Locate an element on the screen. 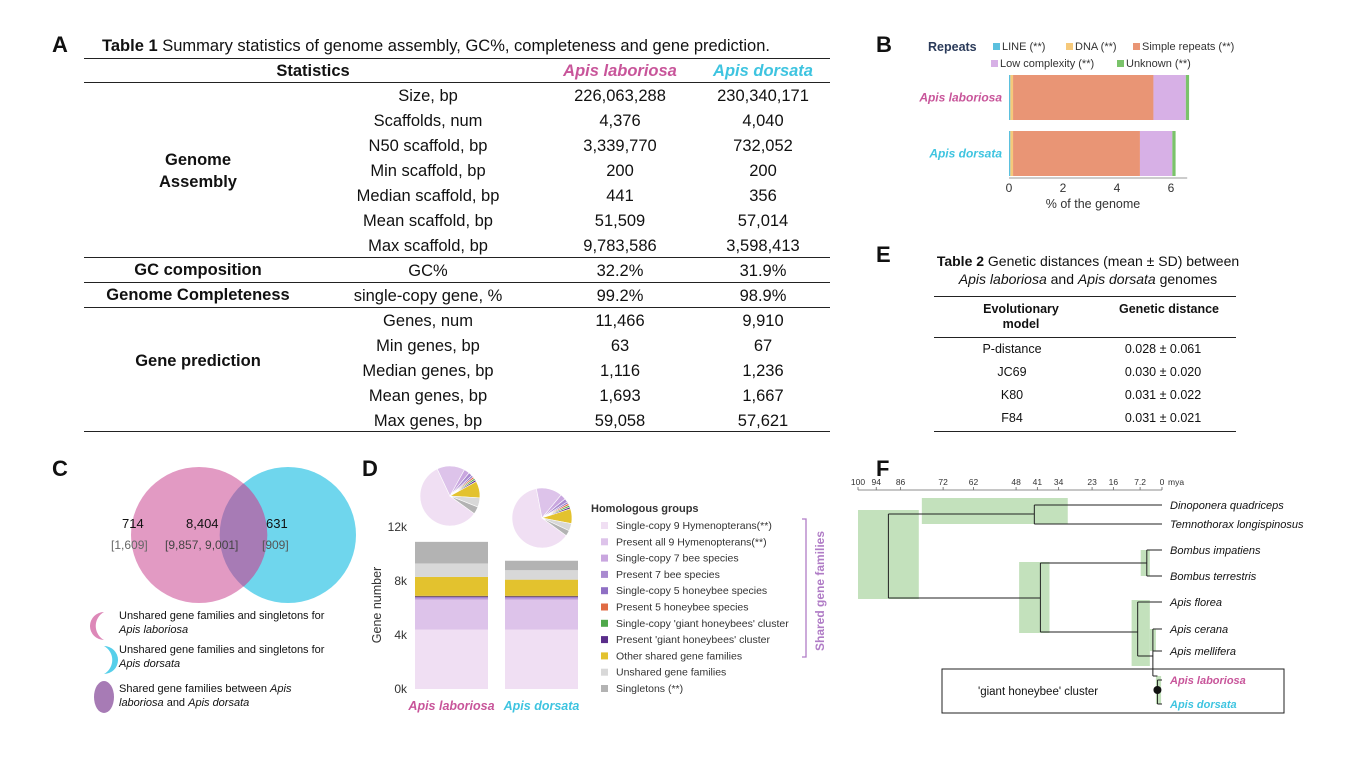 The image size is (1346, 762). table1-row: single-copy gene, % 99.2% 98.9% is located at coordinates (450, 297).